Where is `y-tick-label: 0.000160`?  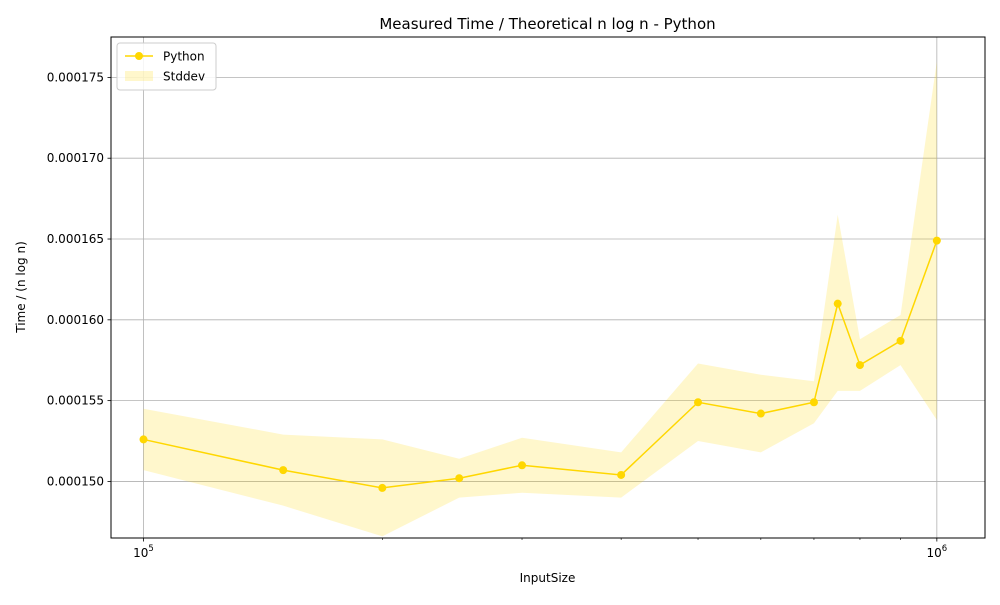 y-tick-label: 0.000160 is located at coordinates (75, 320).